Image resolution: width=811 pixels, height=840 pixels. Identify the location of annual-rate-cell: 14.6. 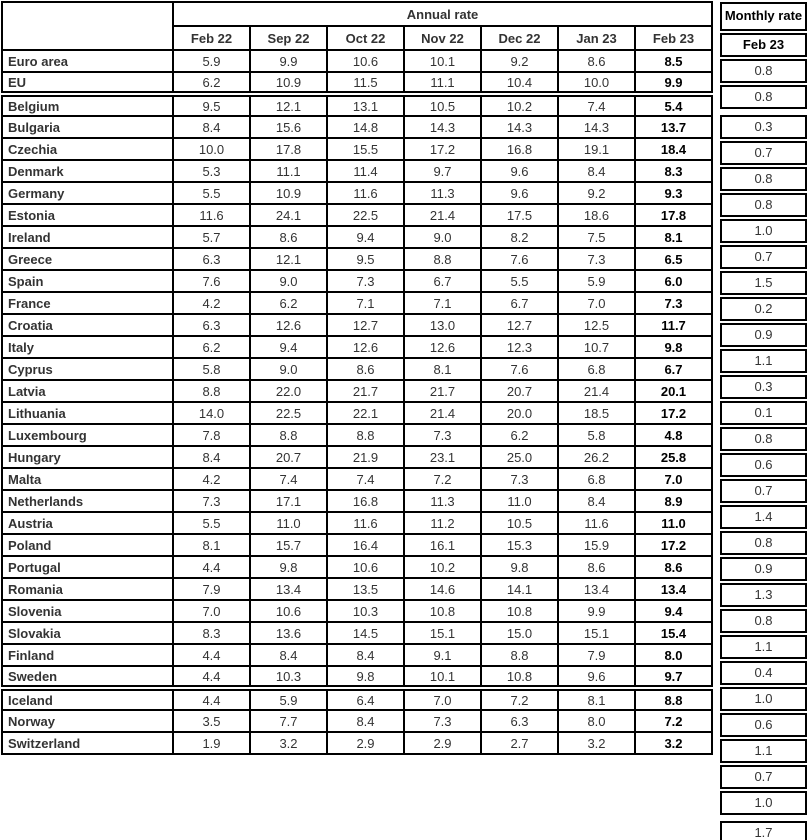
(442, 589).